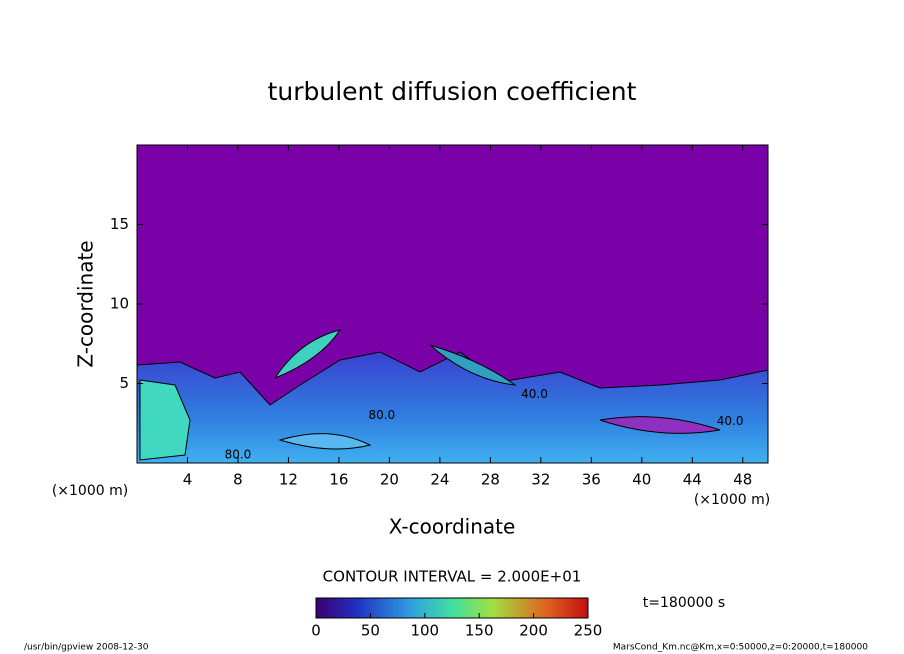  Describe the element at coordinates (124, 383) in the screenshot. I see `y-tick-label: 5` at that location.